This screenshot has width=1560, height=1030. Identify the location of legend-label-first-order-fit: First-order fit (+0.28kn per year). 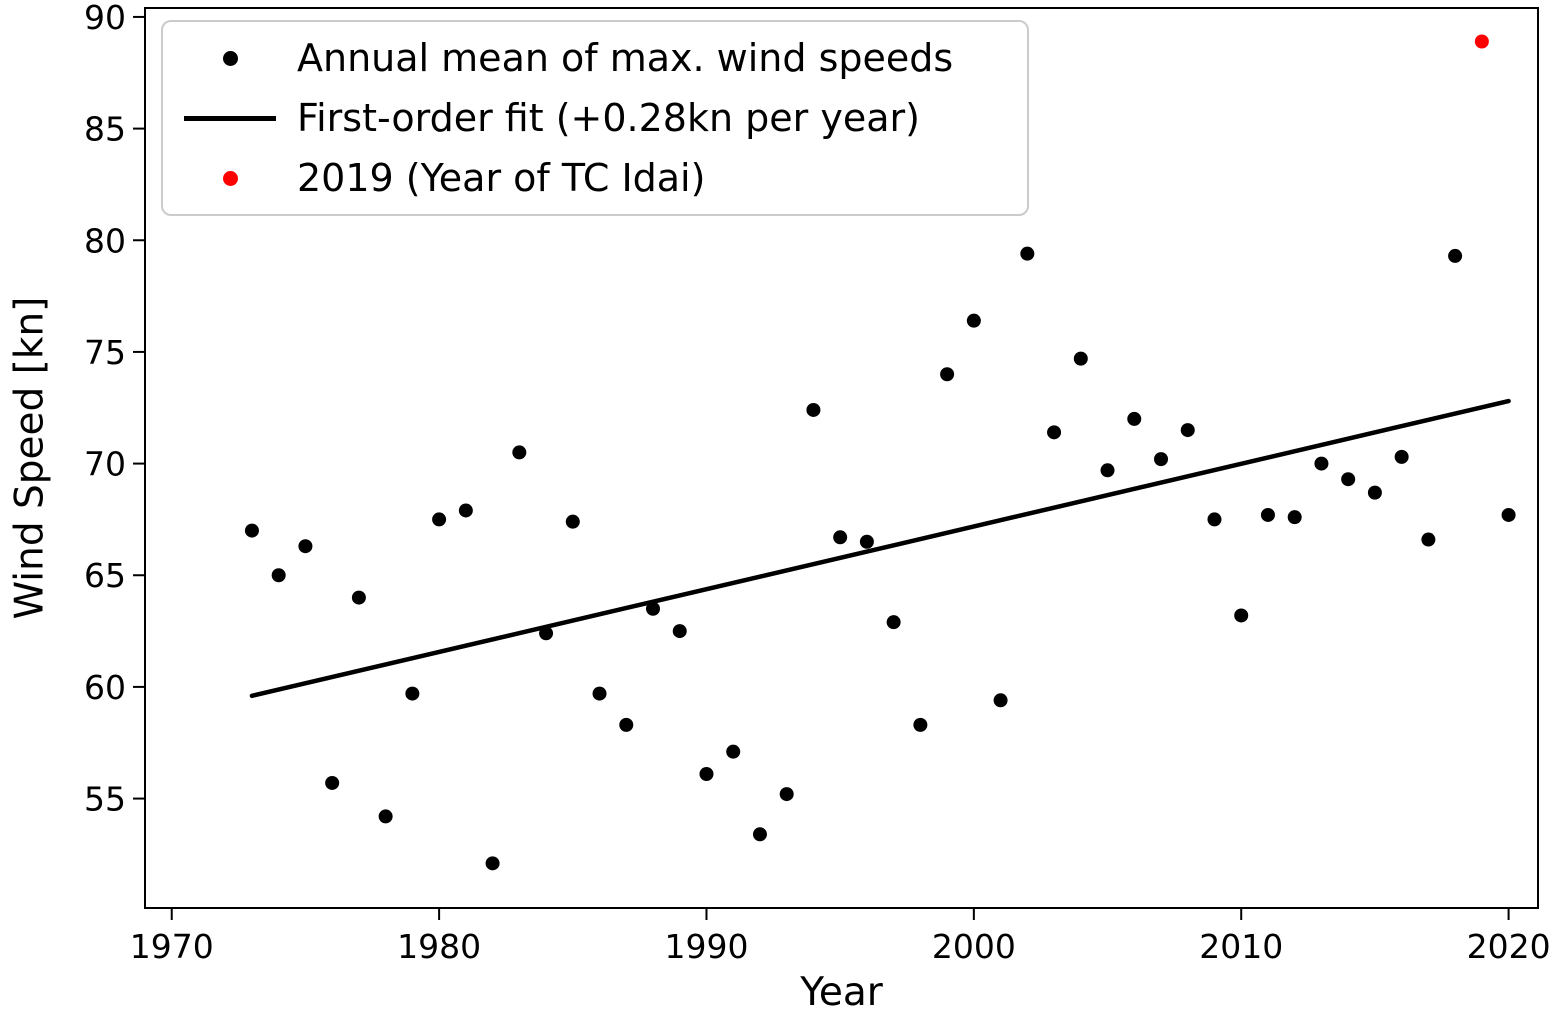
(608, 118).